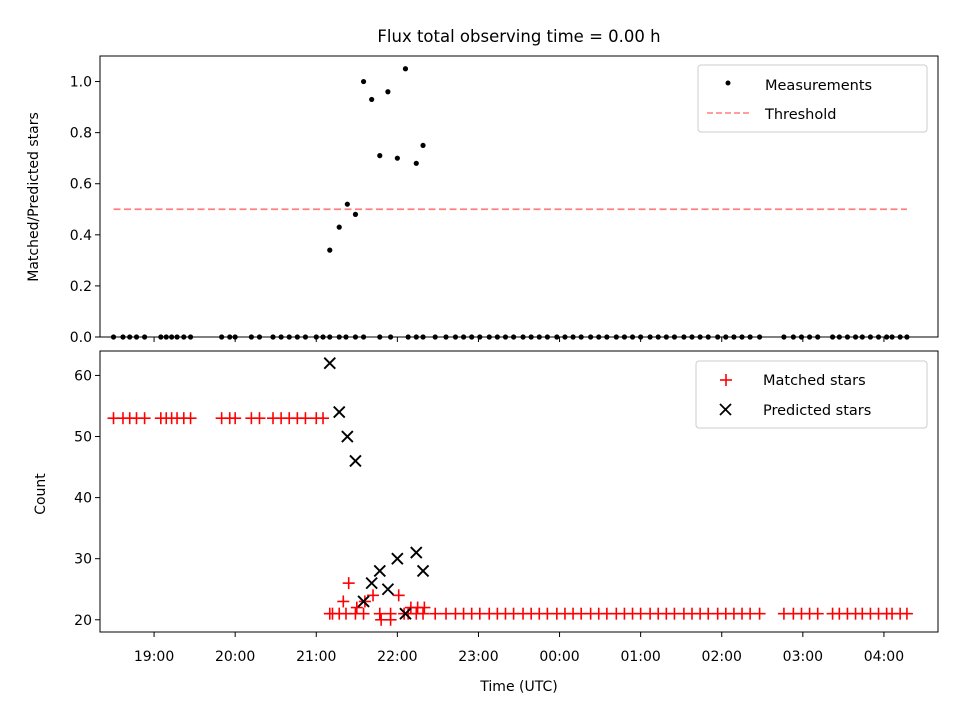 This screenshot has height=720, width=960. I want to click on bottom-y-tick-label: 20, so click(83, 621).